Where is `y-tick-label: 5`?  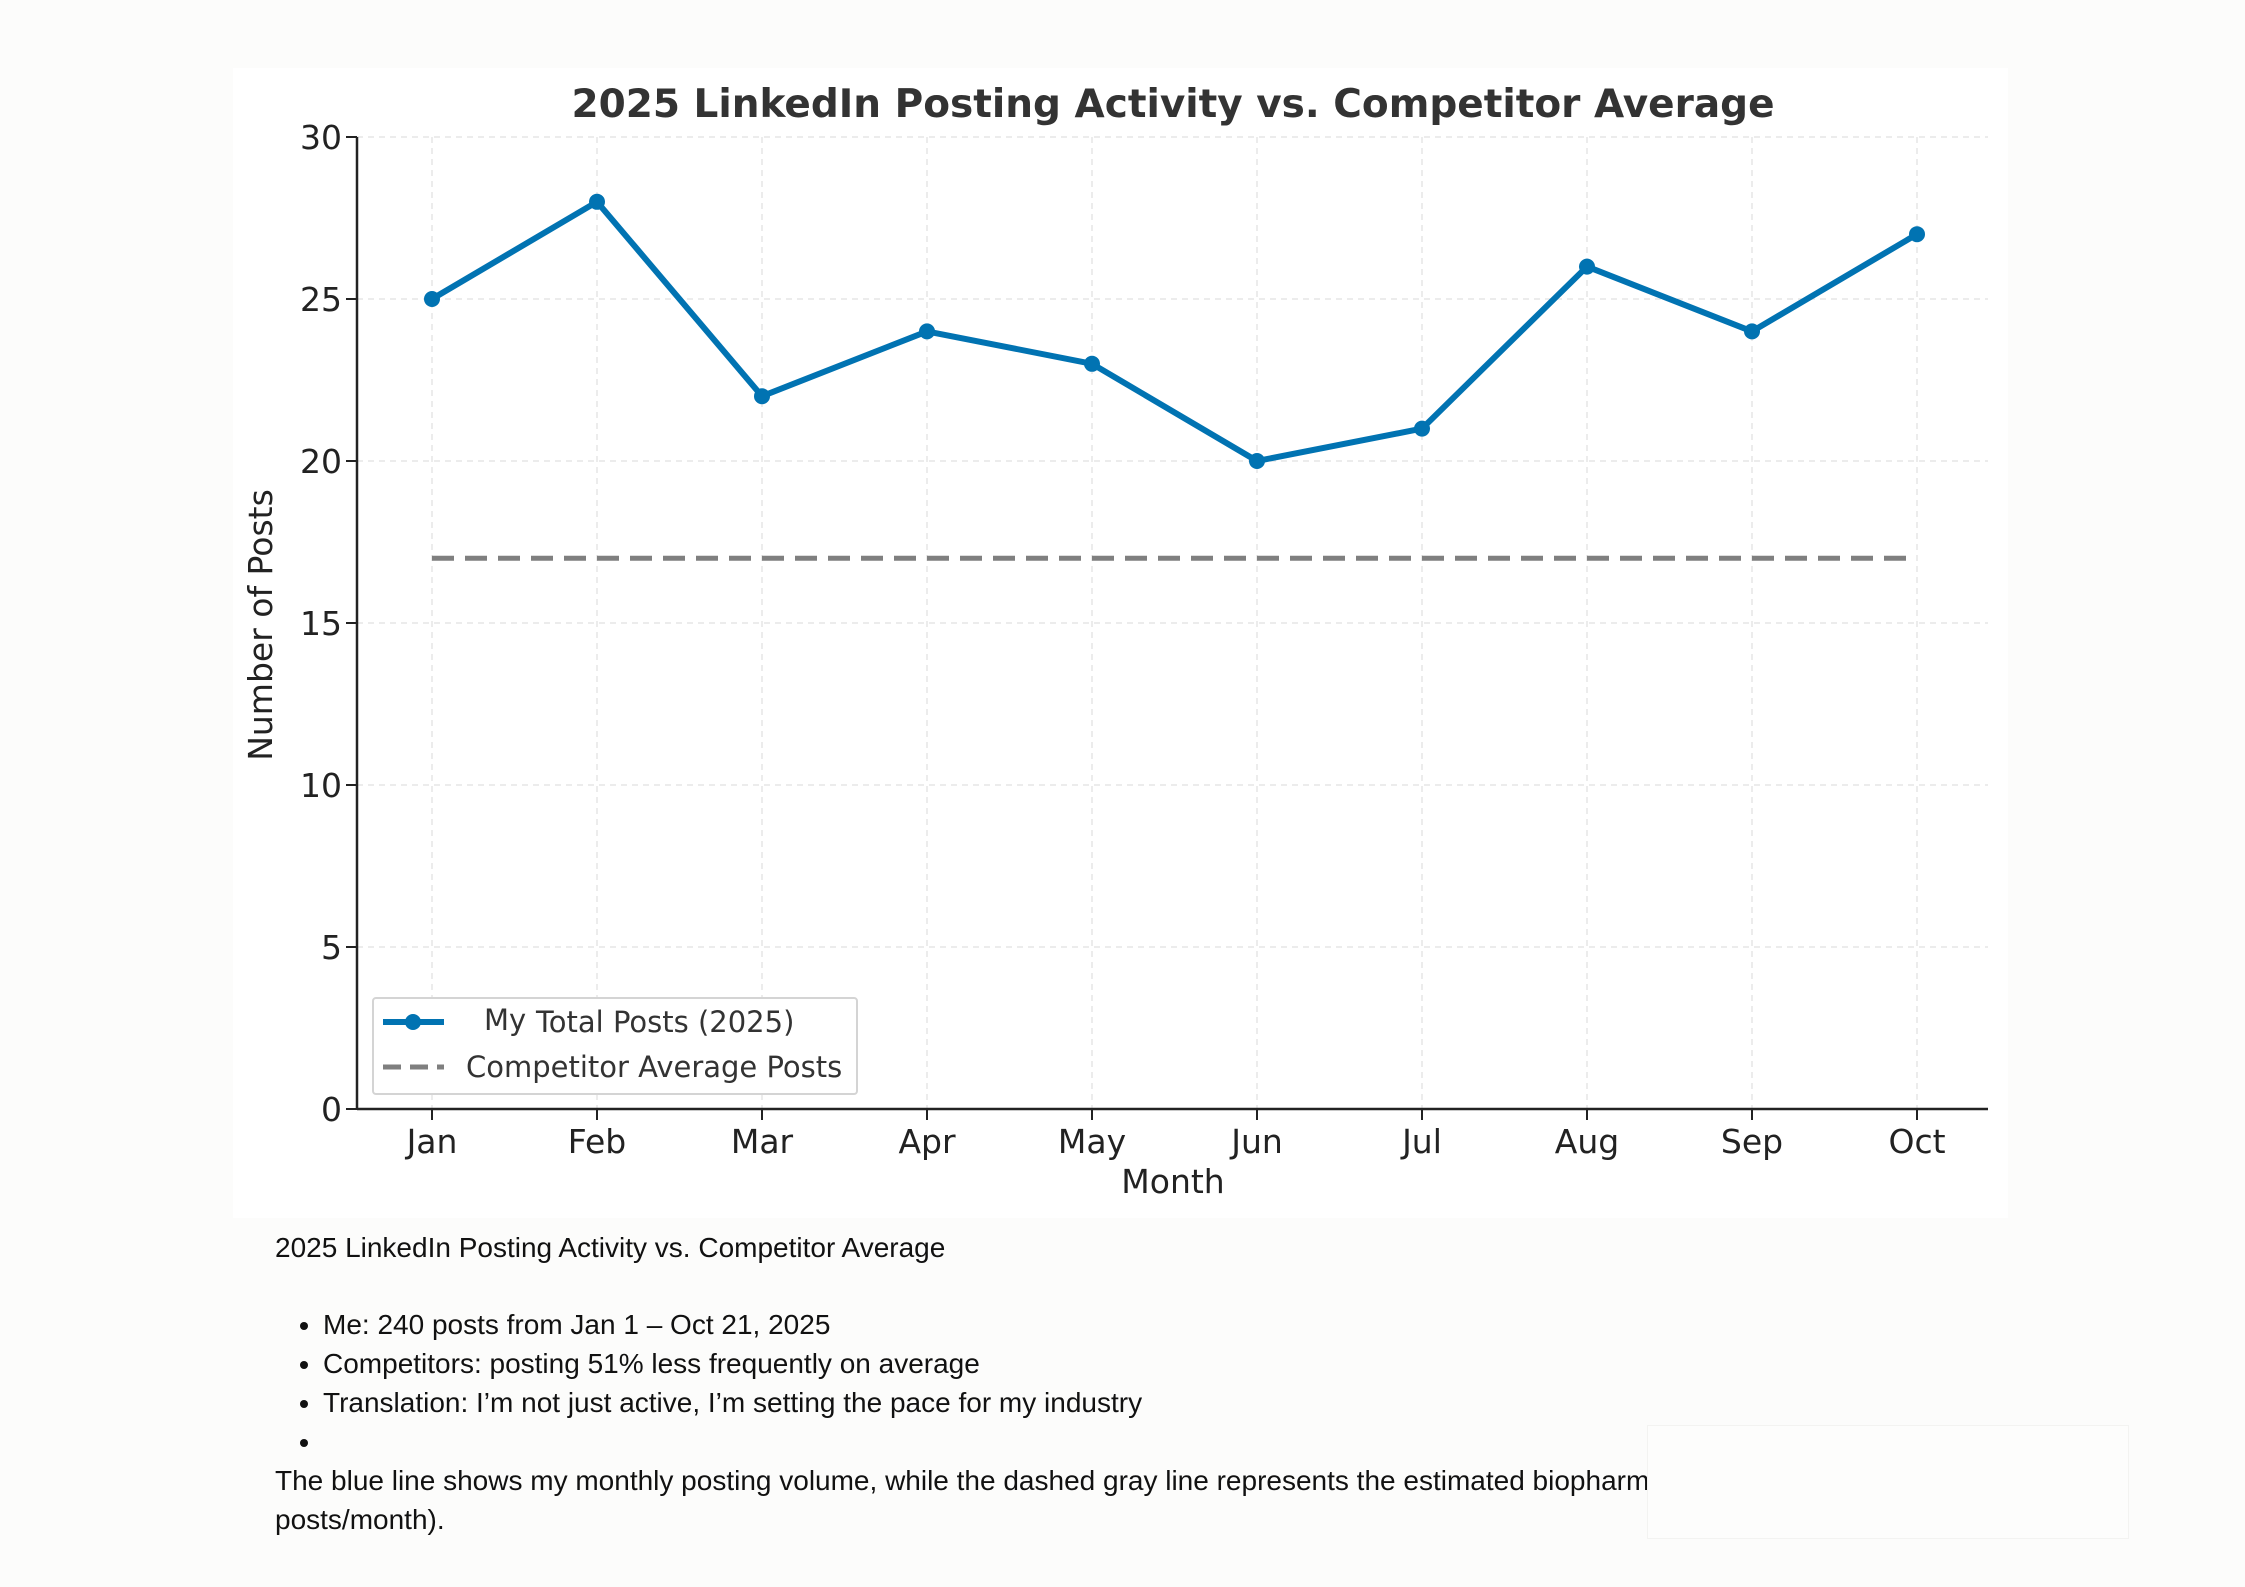 y-tick-label: 5 is located at coordinates (331, 947).